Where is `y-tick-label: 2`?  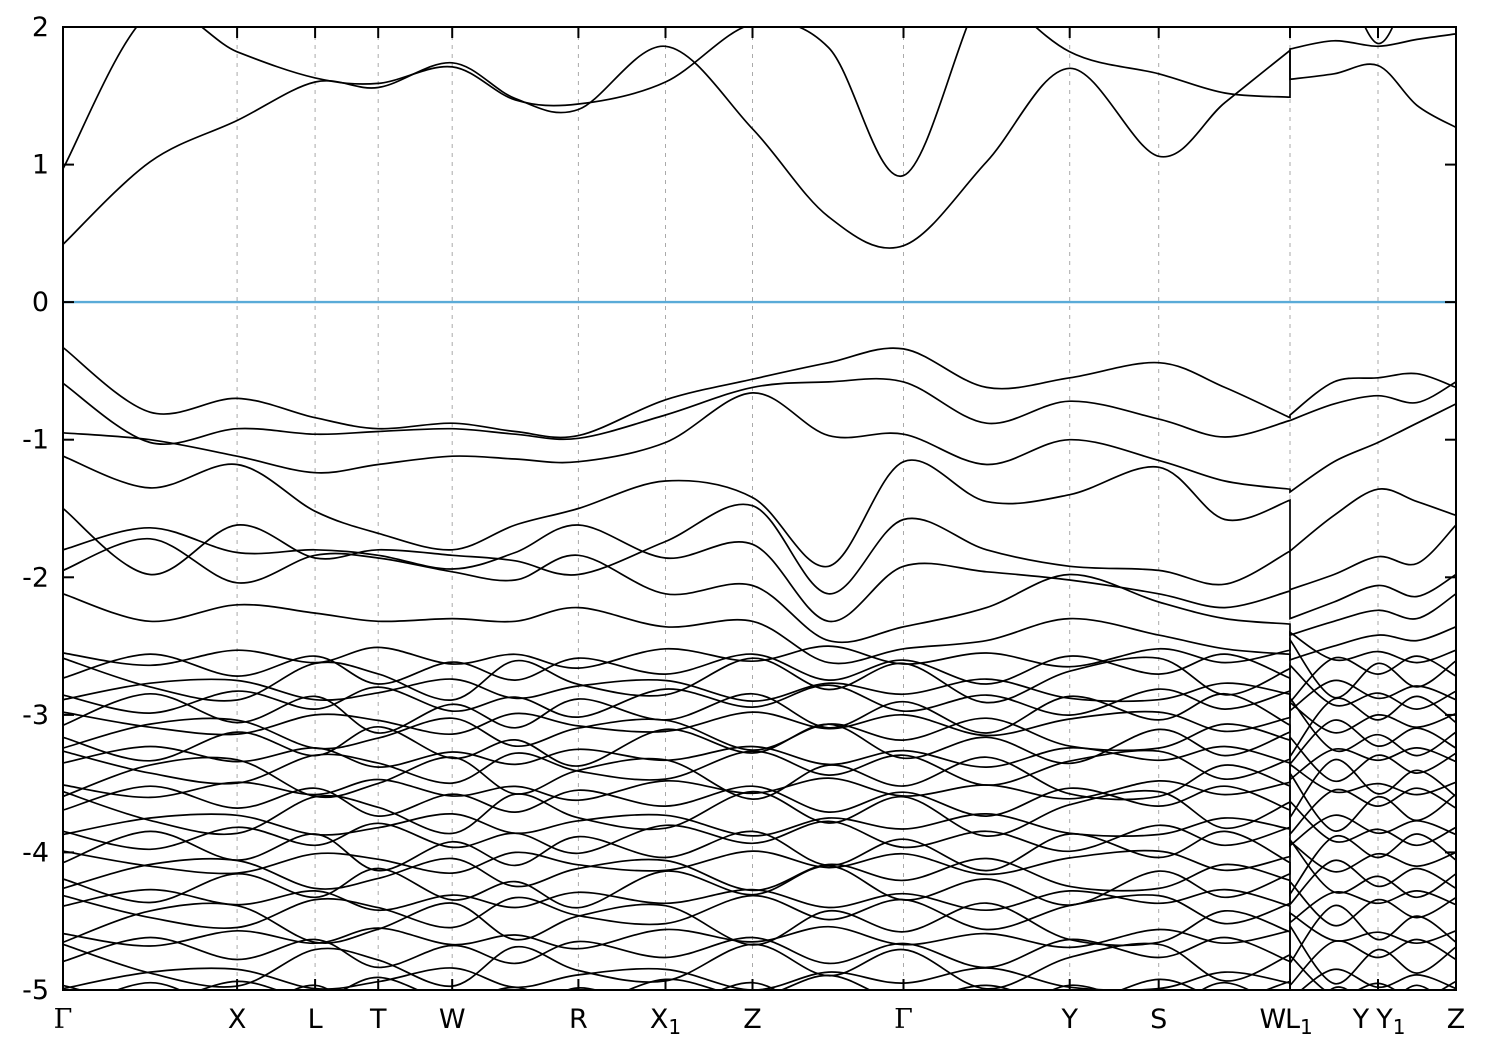
y-tick-label: 2 is located at coordinates (40, 27).